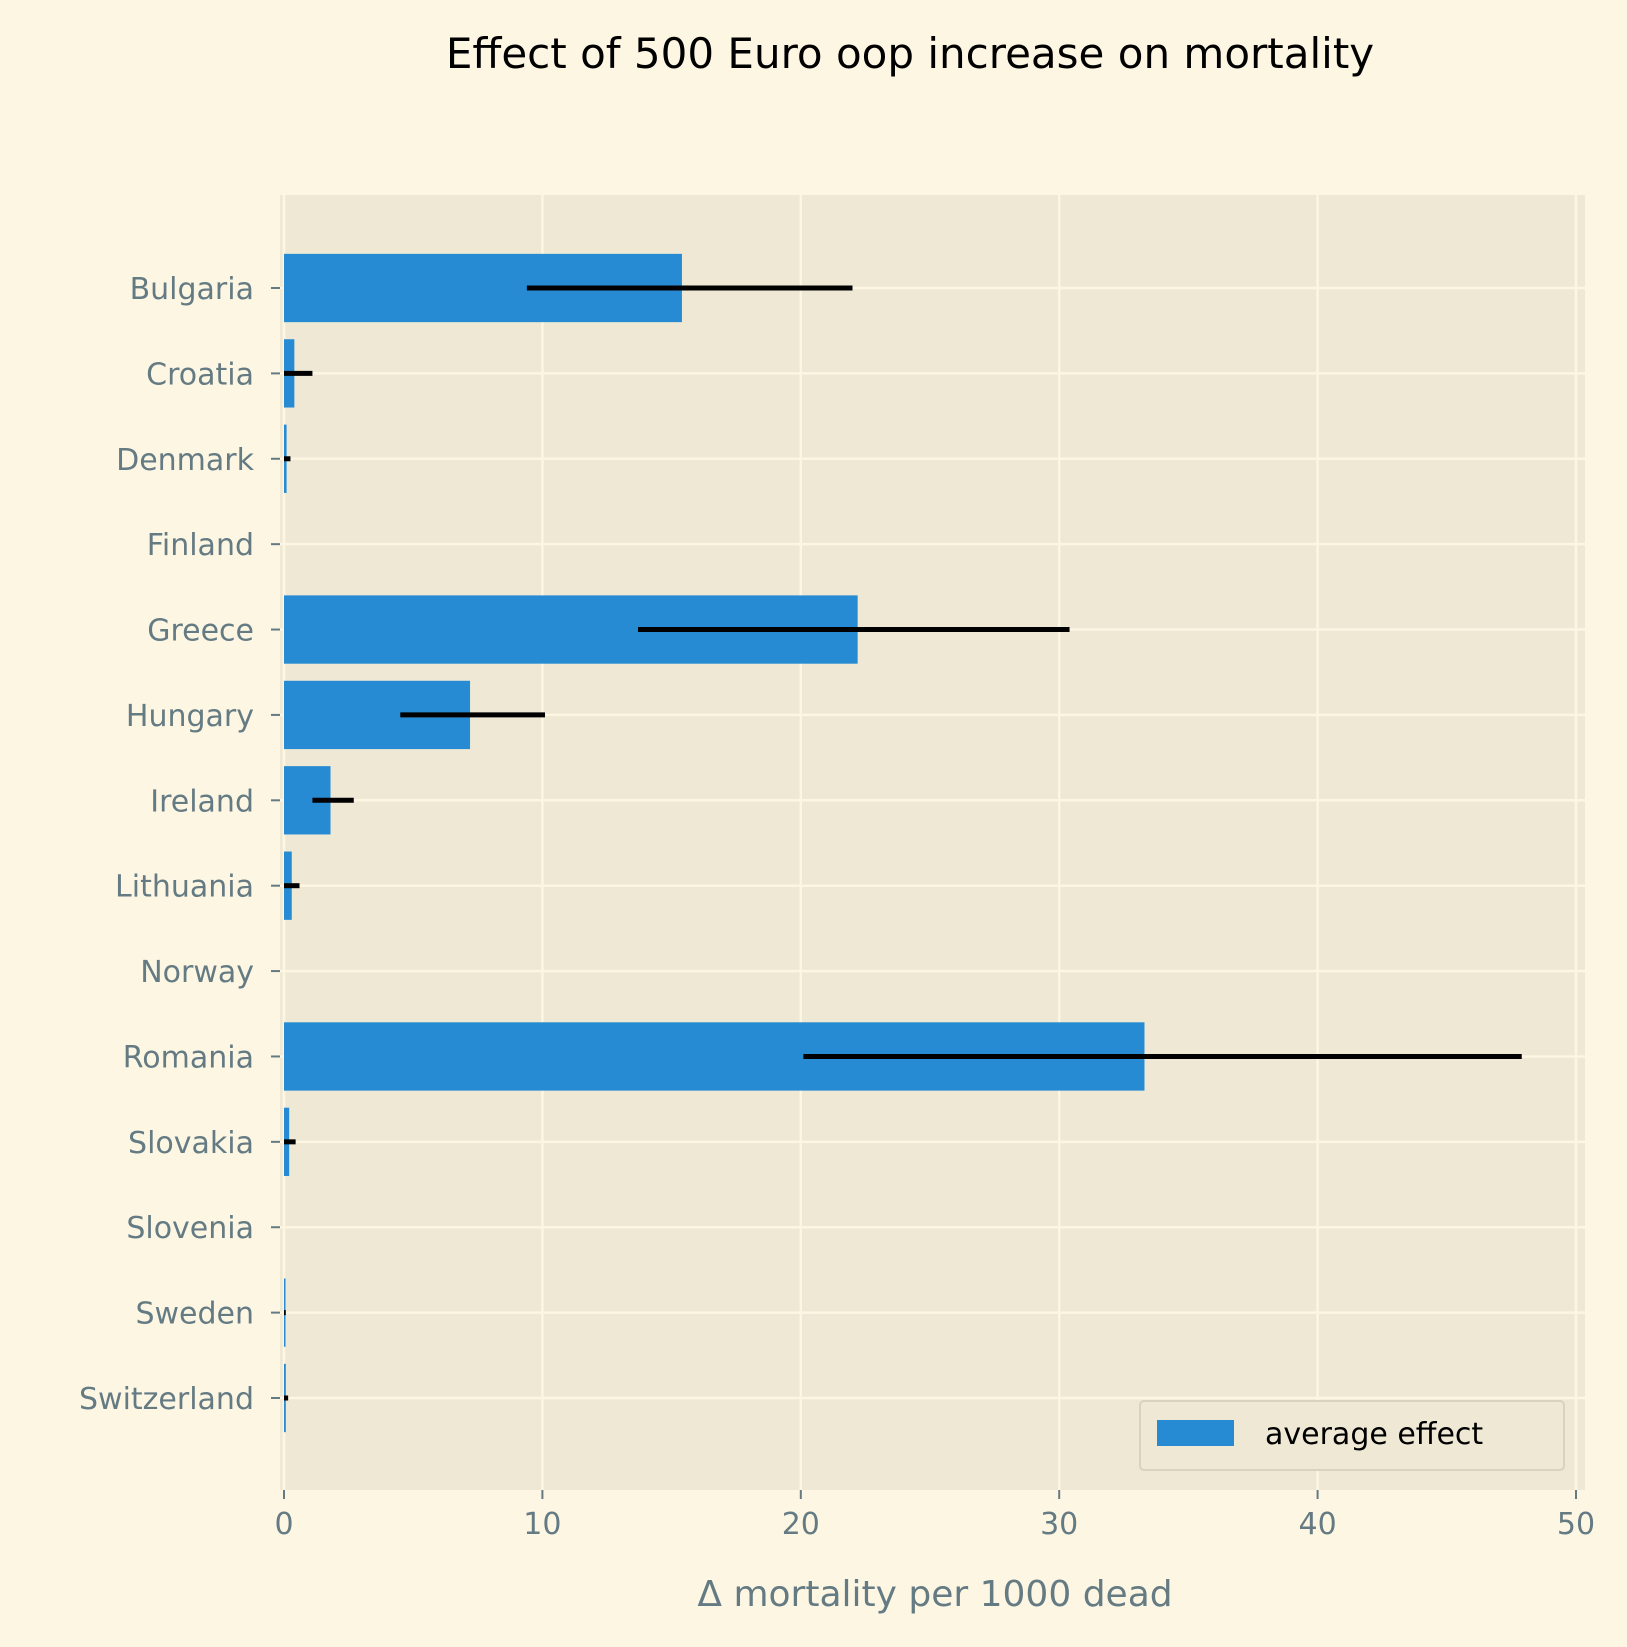 Image resolution: width=1627 pixels, height=1647 pixels. I want to click on y-tick-label: Greece, so click(200, 631).